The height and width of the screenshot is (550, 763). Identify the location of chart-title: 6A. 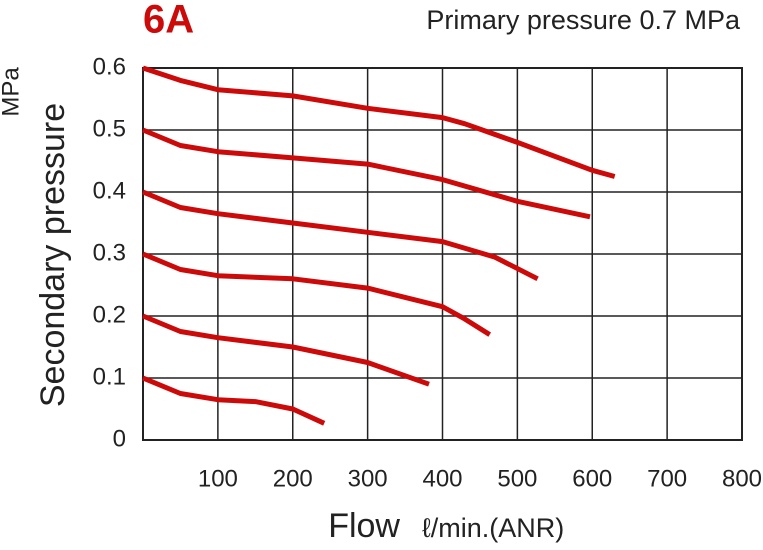
(168, 21).